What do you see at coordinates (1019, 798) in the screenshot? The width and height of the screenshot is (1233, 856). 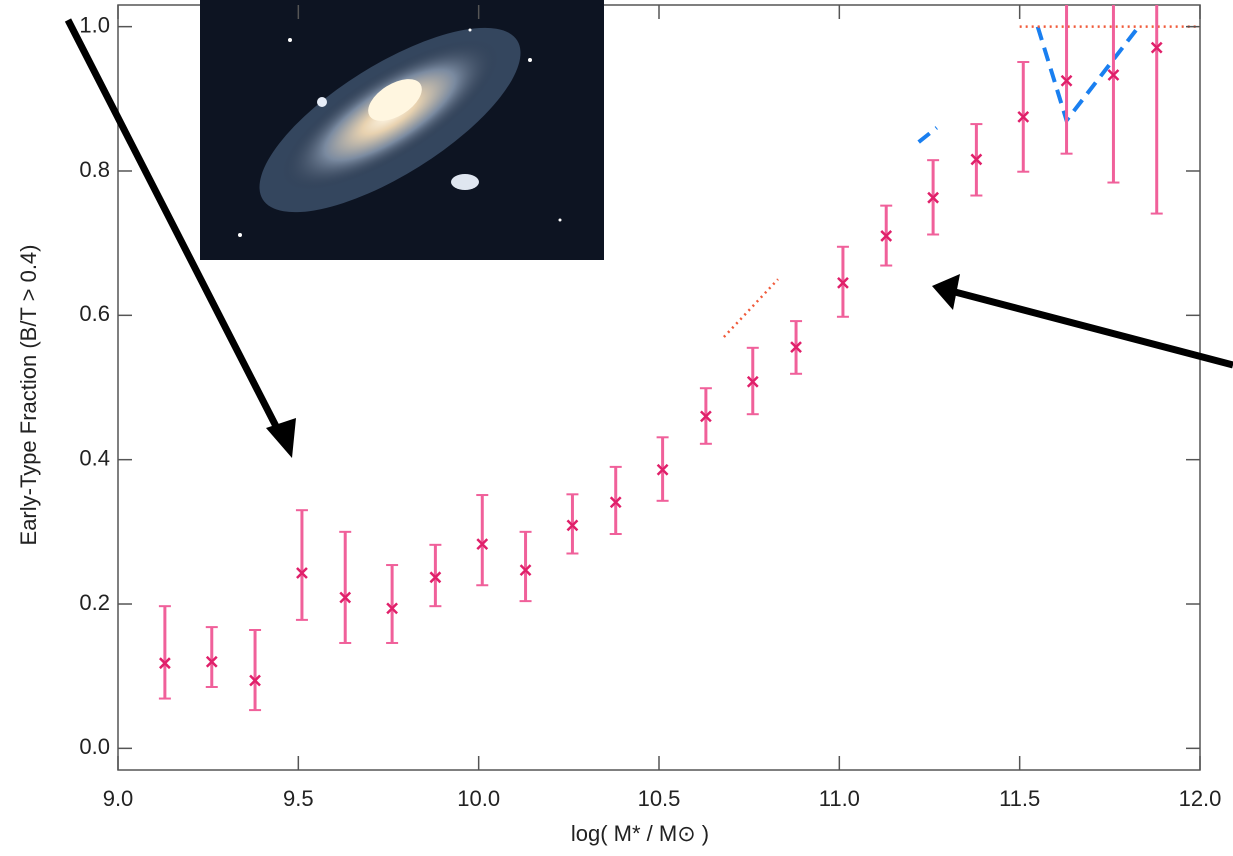 I see `x-tick-label: 11.5` at bounding box center [1019, 798].